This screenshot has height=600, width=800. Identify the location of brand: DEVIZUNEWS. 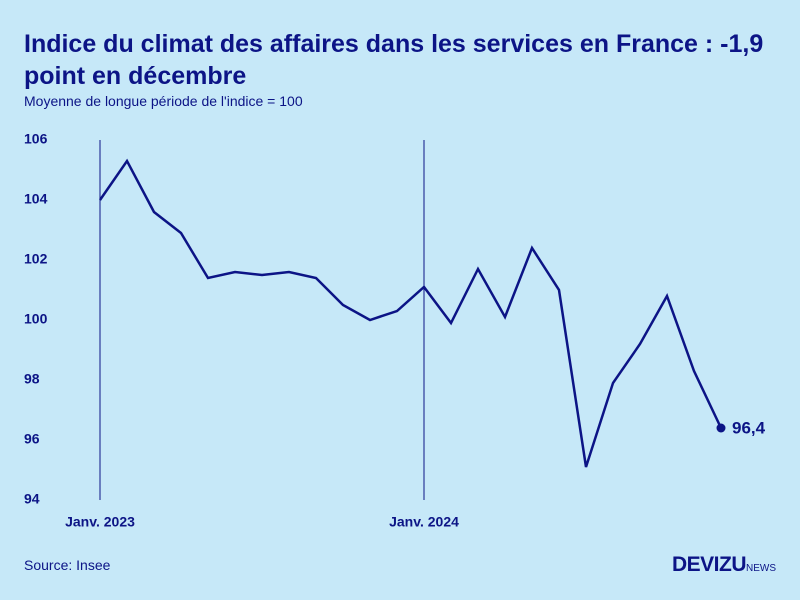
(724, 565).